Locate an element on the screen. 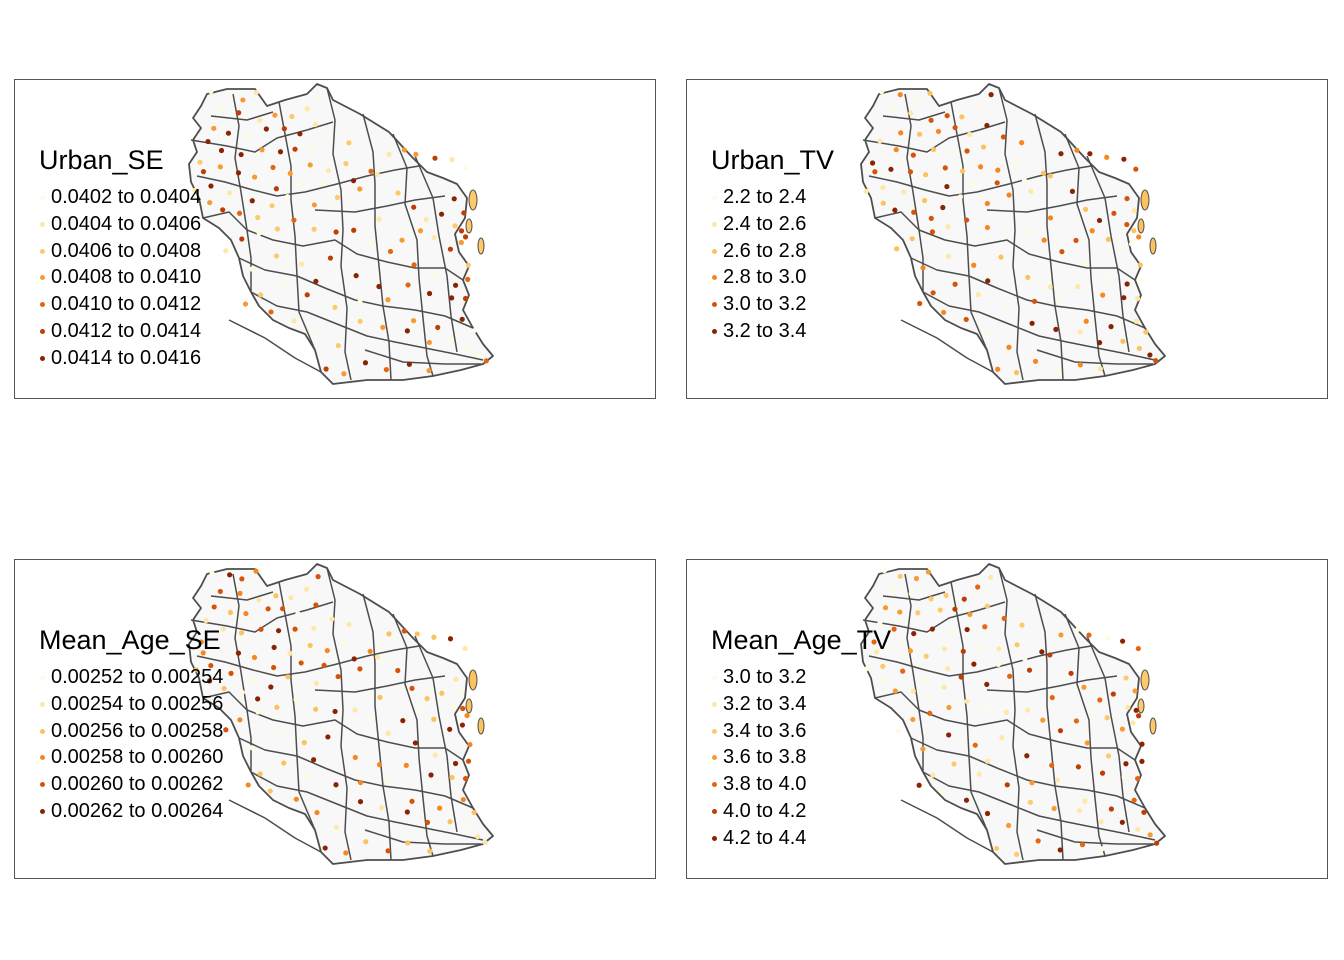  legend-label: 0.0404 to 0.0406 is located at coordinates (126, 223).